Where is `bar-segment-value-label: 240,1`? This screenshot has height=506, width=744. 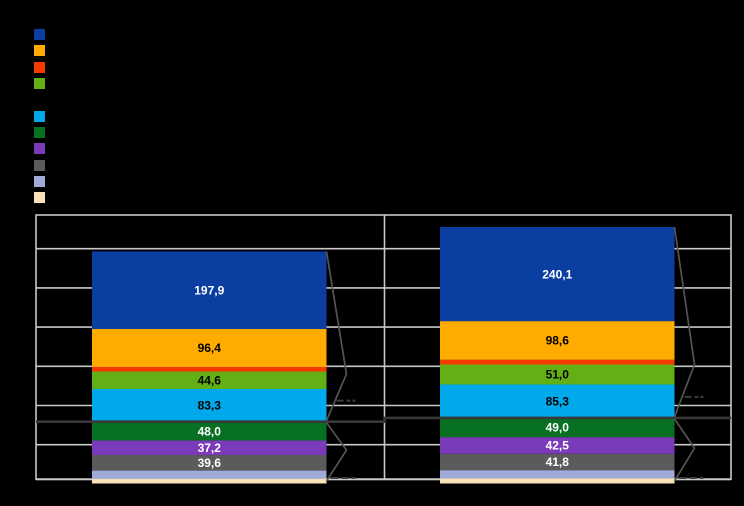 bar-segment-value-label: 240,1 is located at coordinates (557, 274).